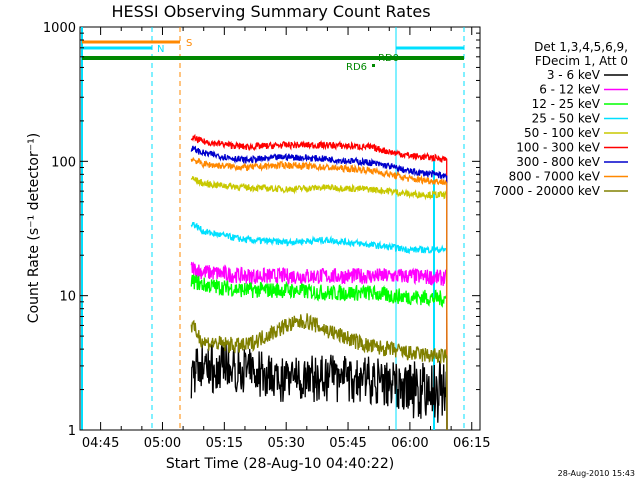 Image resolution: width=640 pixels, height=480 pixels. Describe the element at coordinates (471, 443) in the screenshot. I see `x-tick-label: 06:15` at that location.